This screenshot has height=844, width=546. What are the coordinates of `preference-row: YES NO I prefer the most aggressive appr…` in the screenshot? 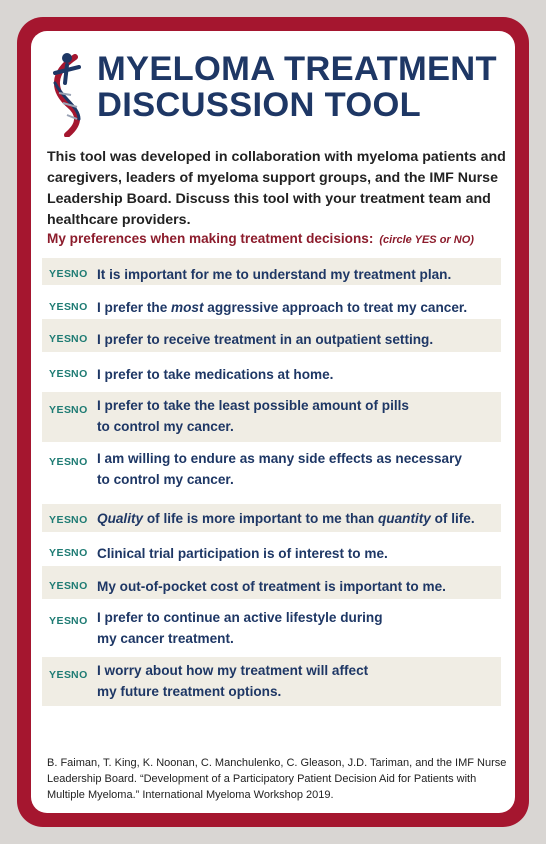 It's located at (271, 302).